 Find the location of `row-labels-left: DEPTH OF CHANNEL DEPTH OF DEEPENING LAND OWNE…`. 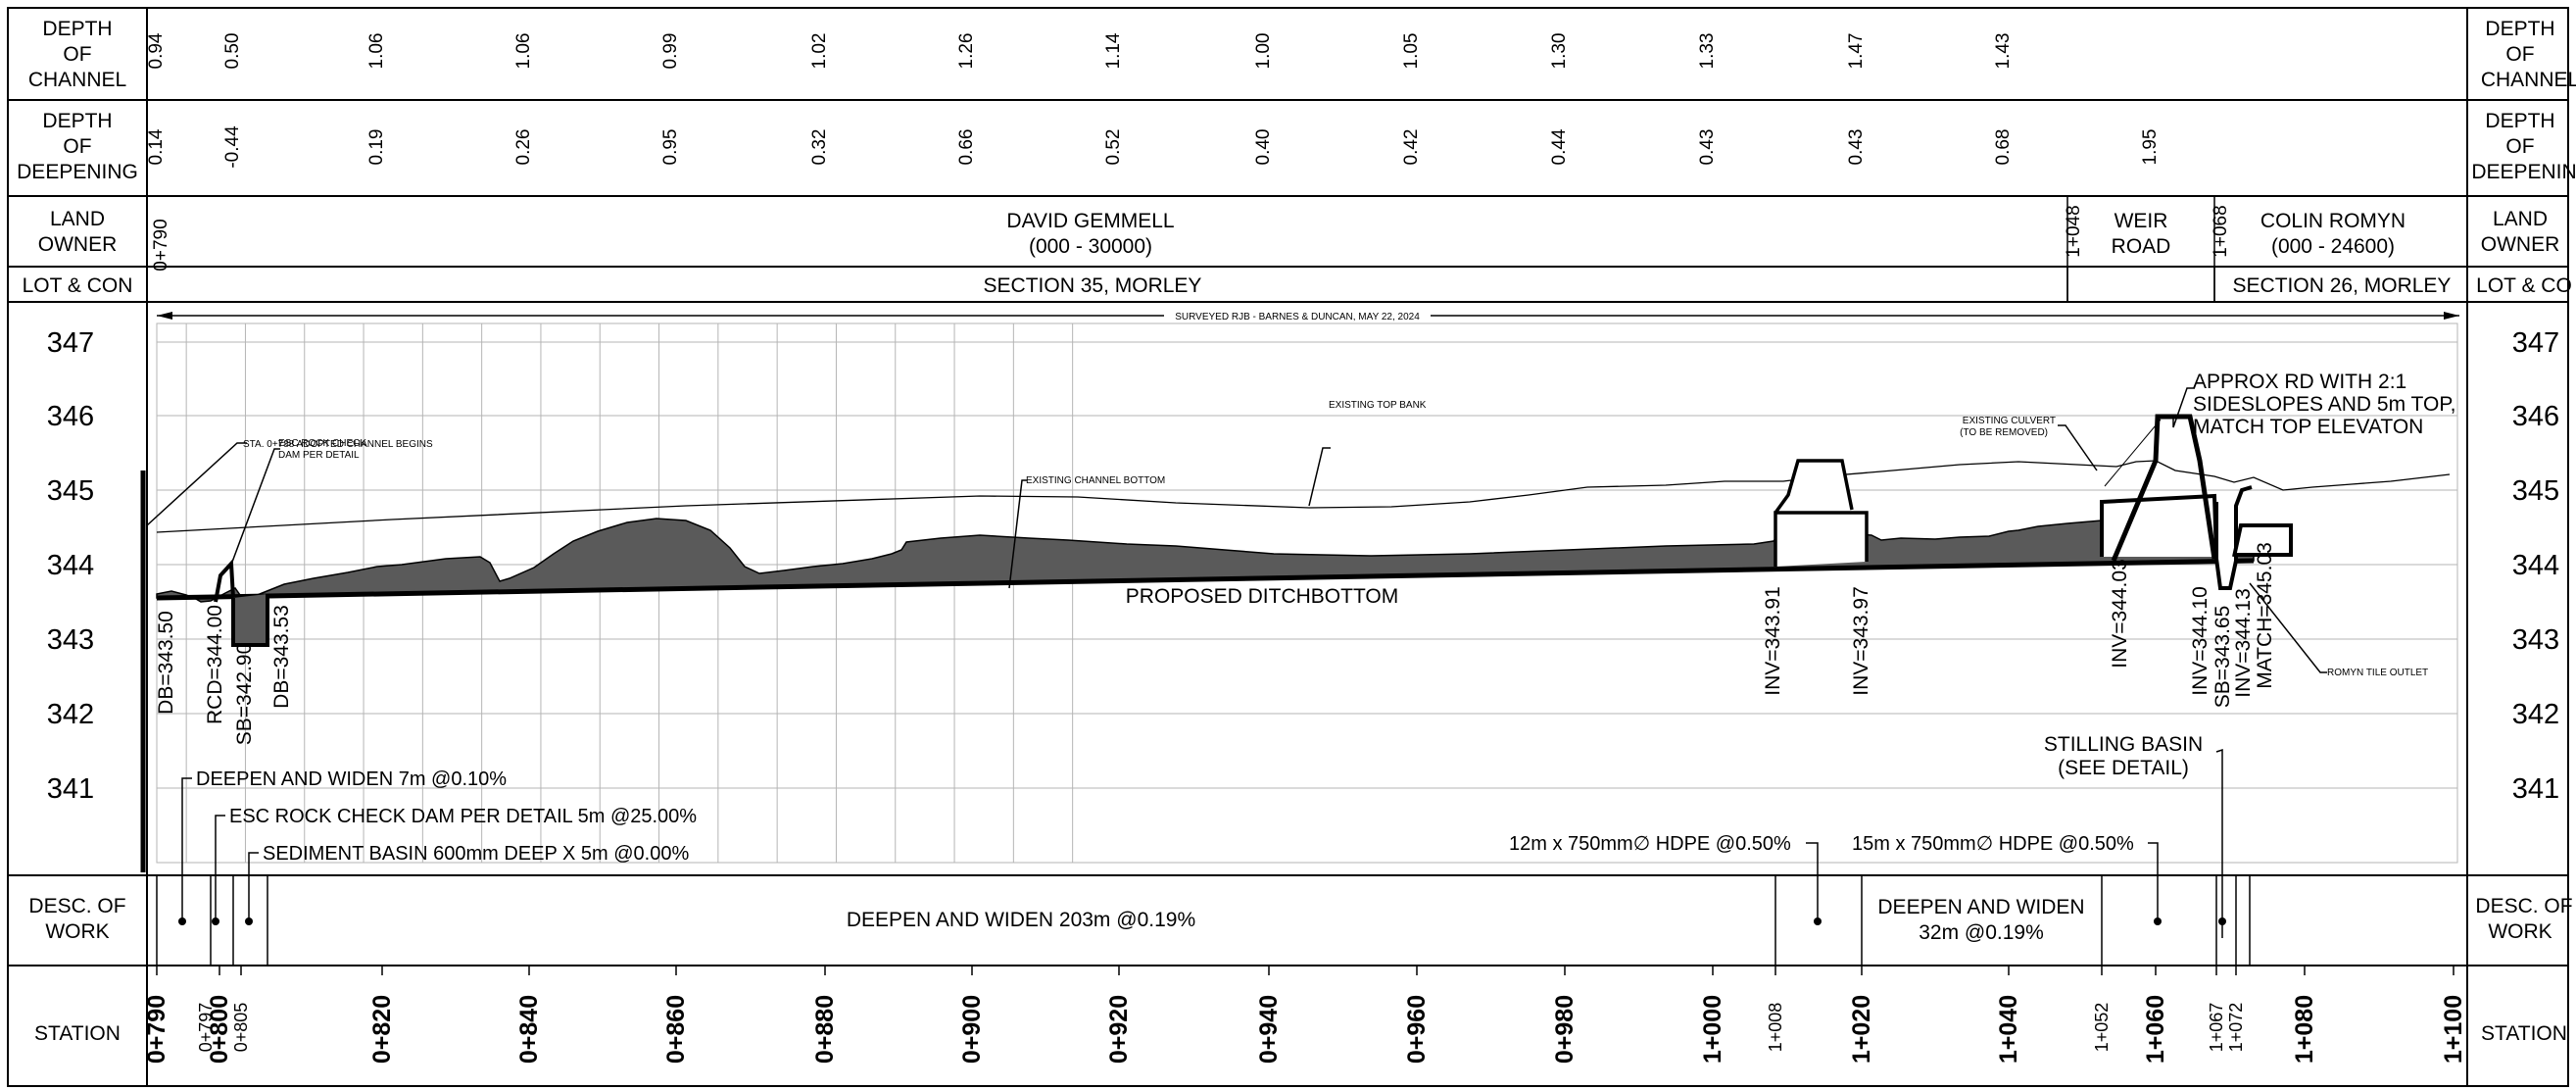

row-labels-left: DEPTH OF CHANNEL DEPTH OF DEEPENING LAND OWNE… is located at coordinates (77, 531).